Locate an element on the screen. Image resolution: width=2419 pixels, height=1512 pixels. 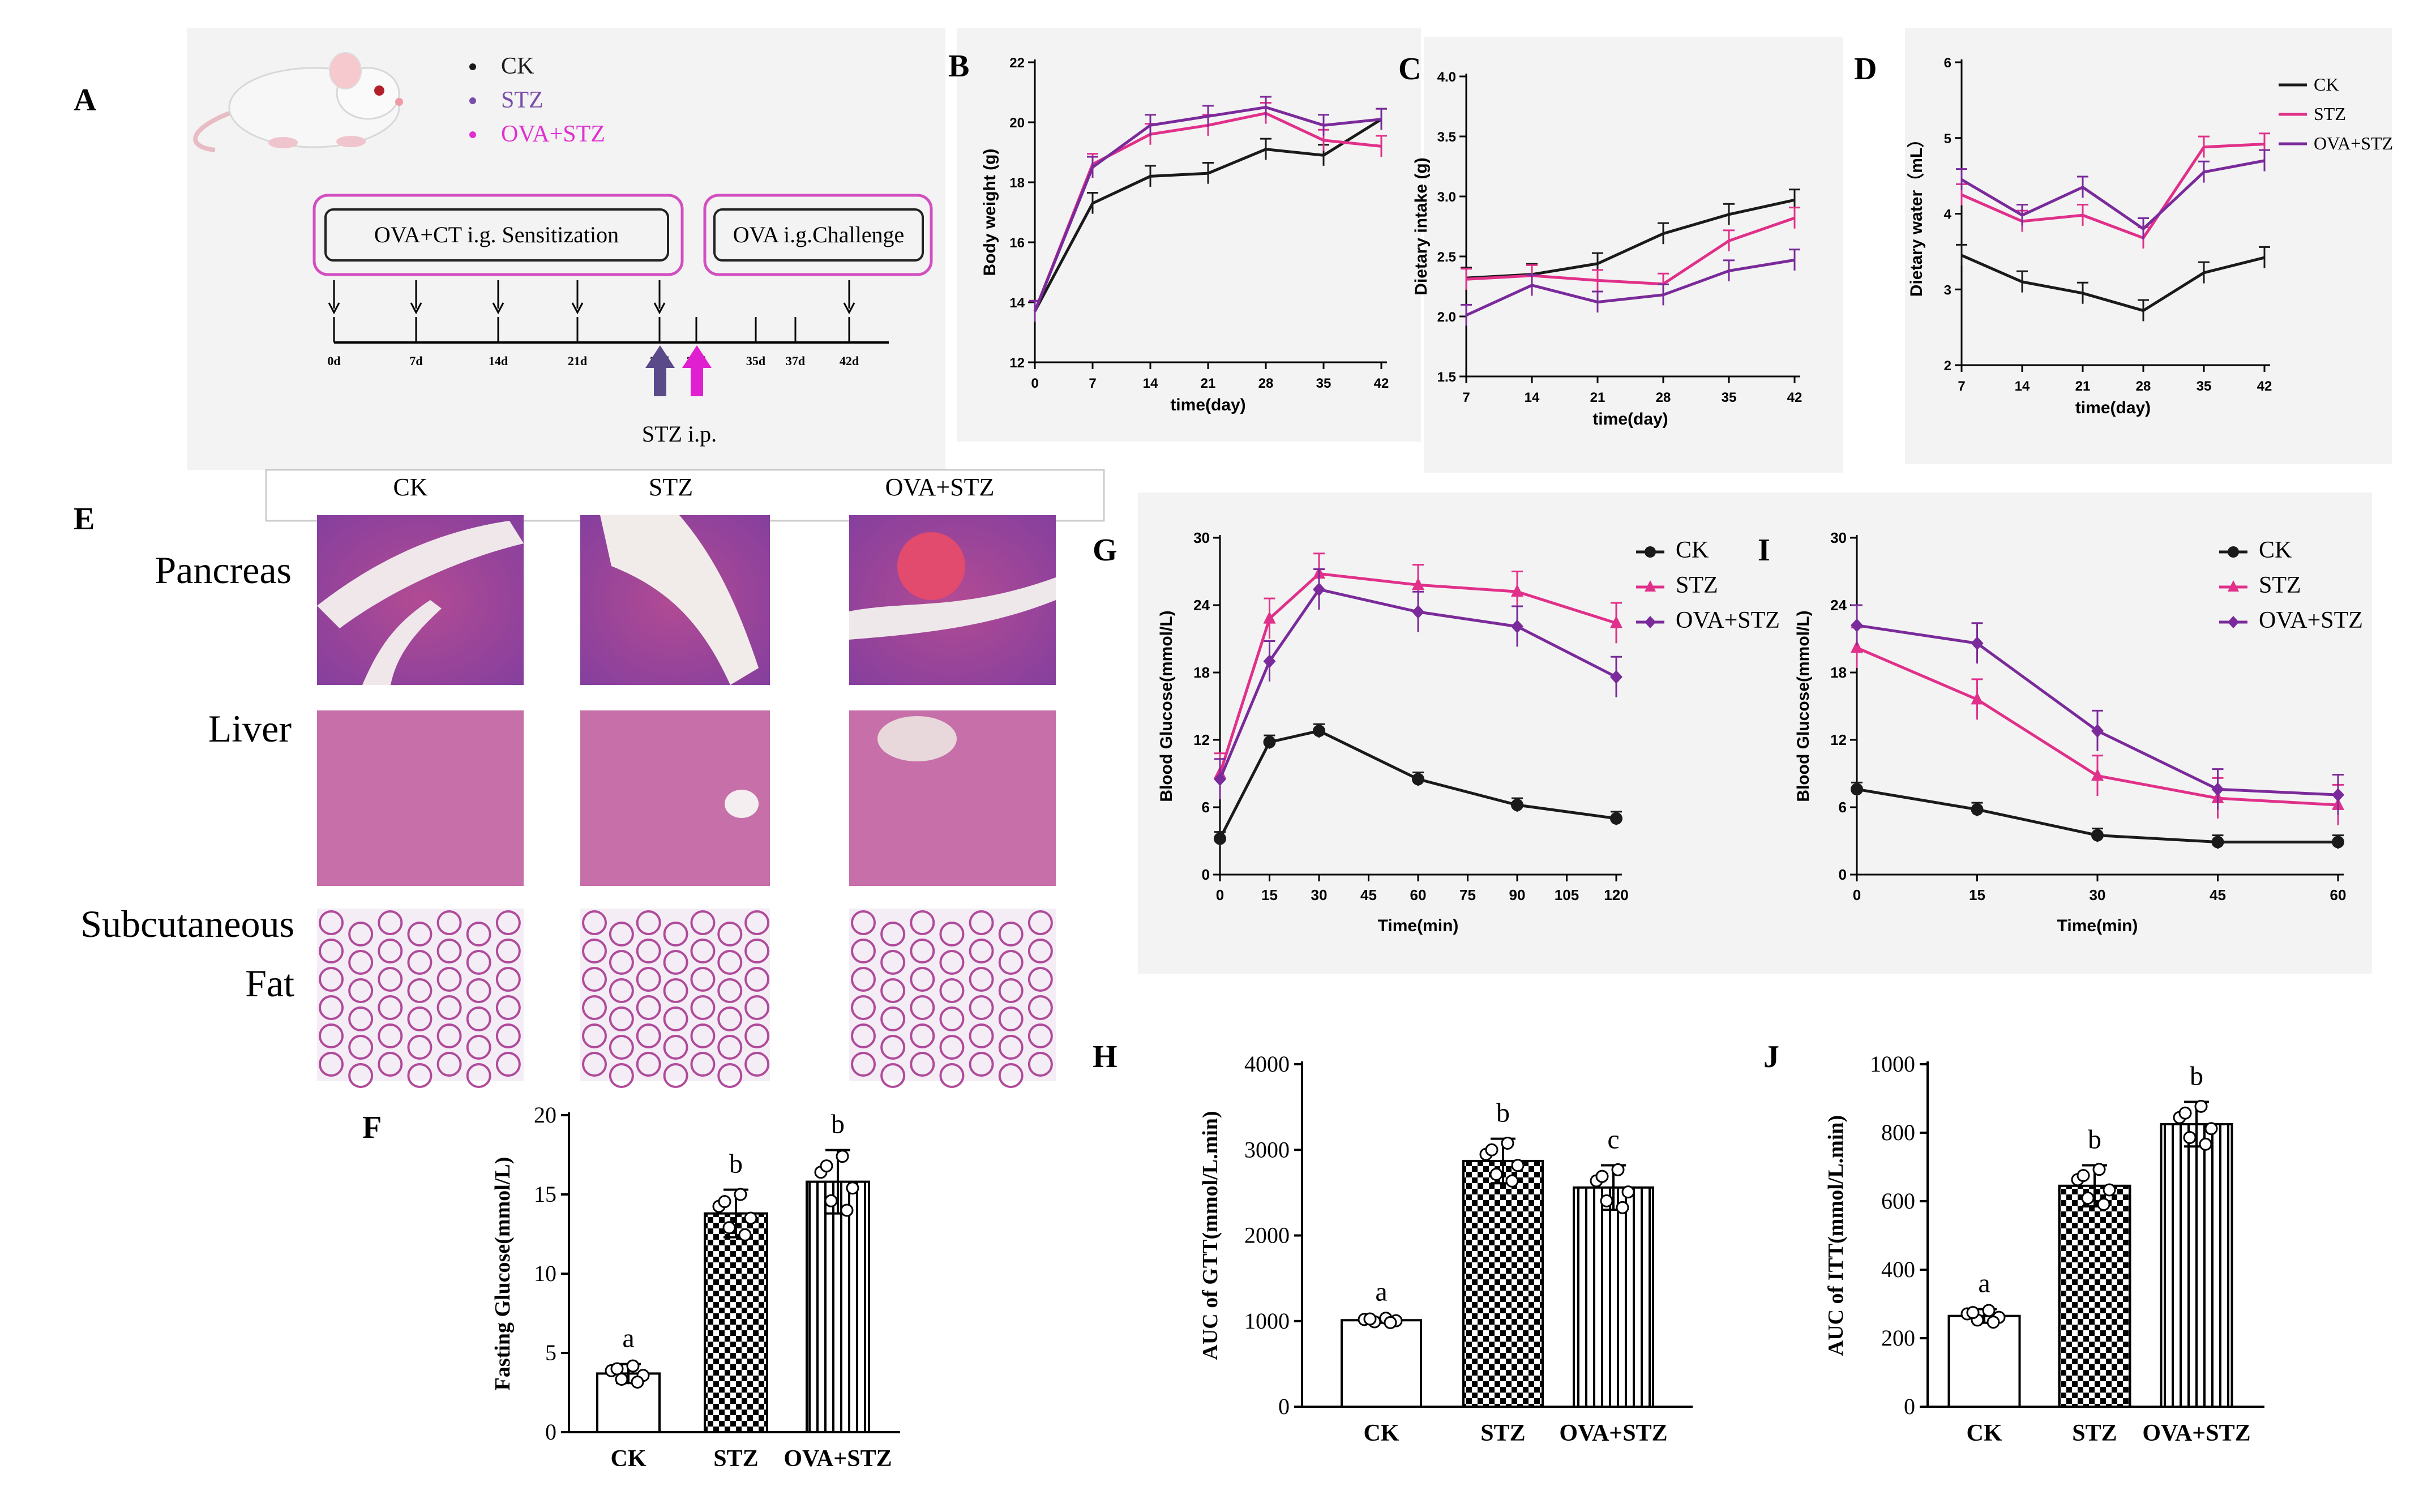
x-tick-label: 28 is located at coordinates (2143, 386).